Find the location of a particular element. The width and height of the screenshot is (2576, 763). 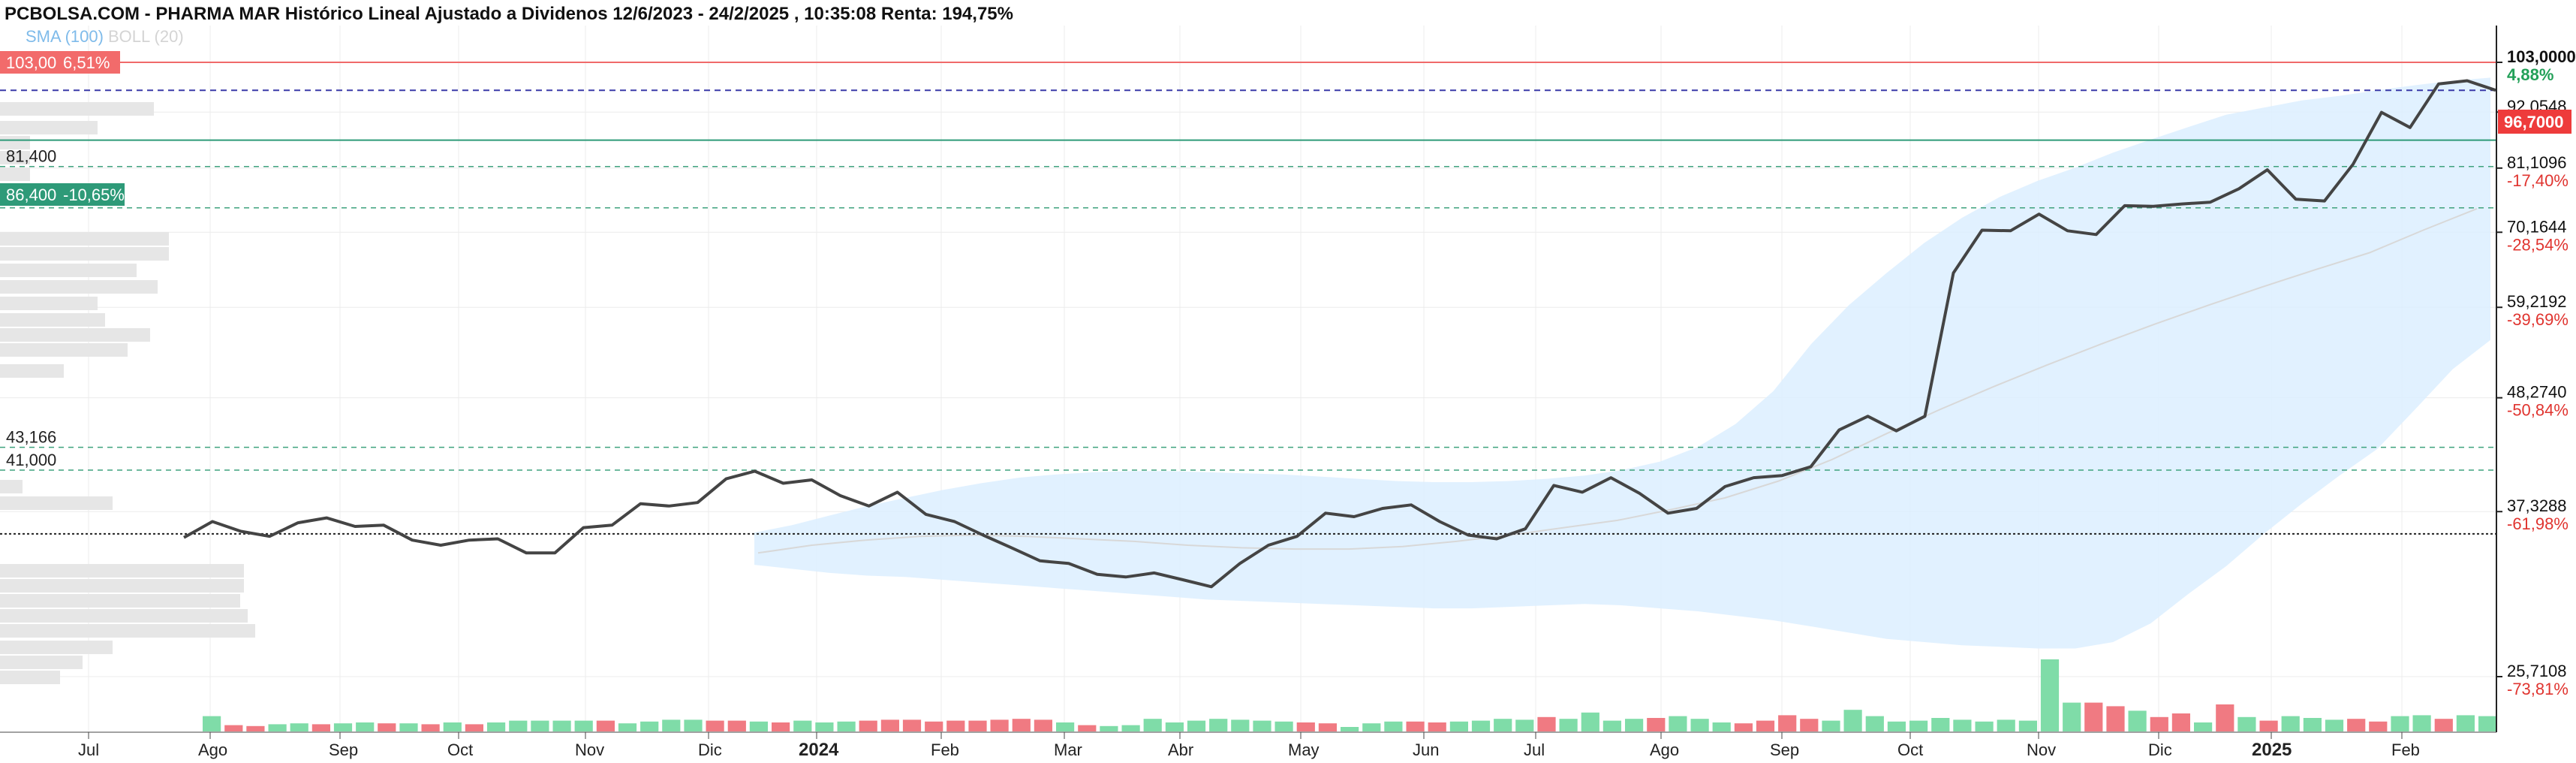

month-label: Jun is located at coordinates (1426, 749).